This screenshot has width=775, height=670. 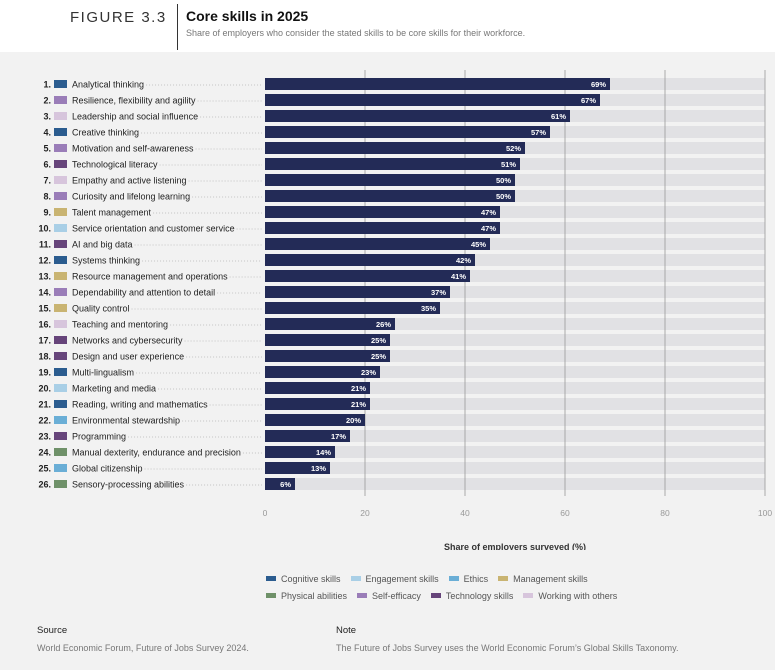 I want to click on legend-label: Physical abilities, so click(x=314, y=595).